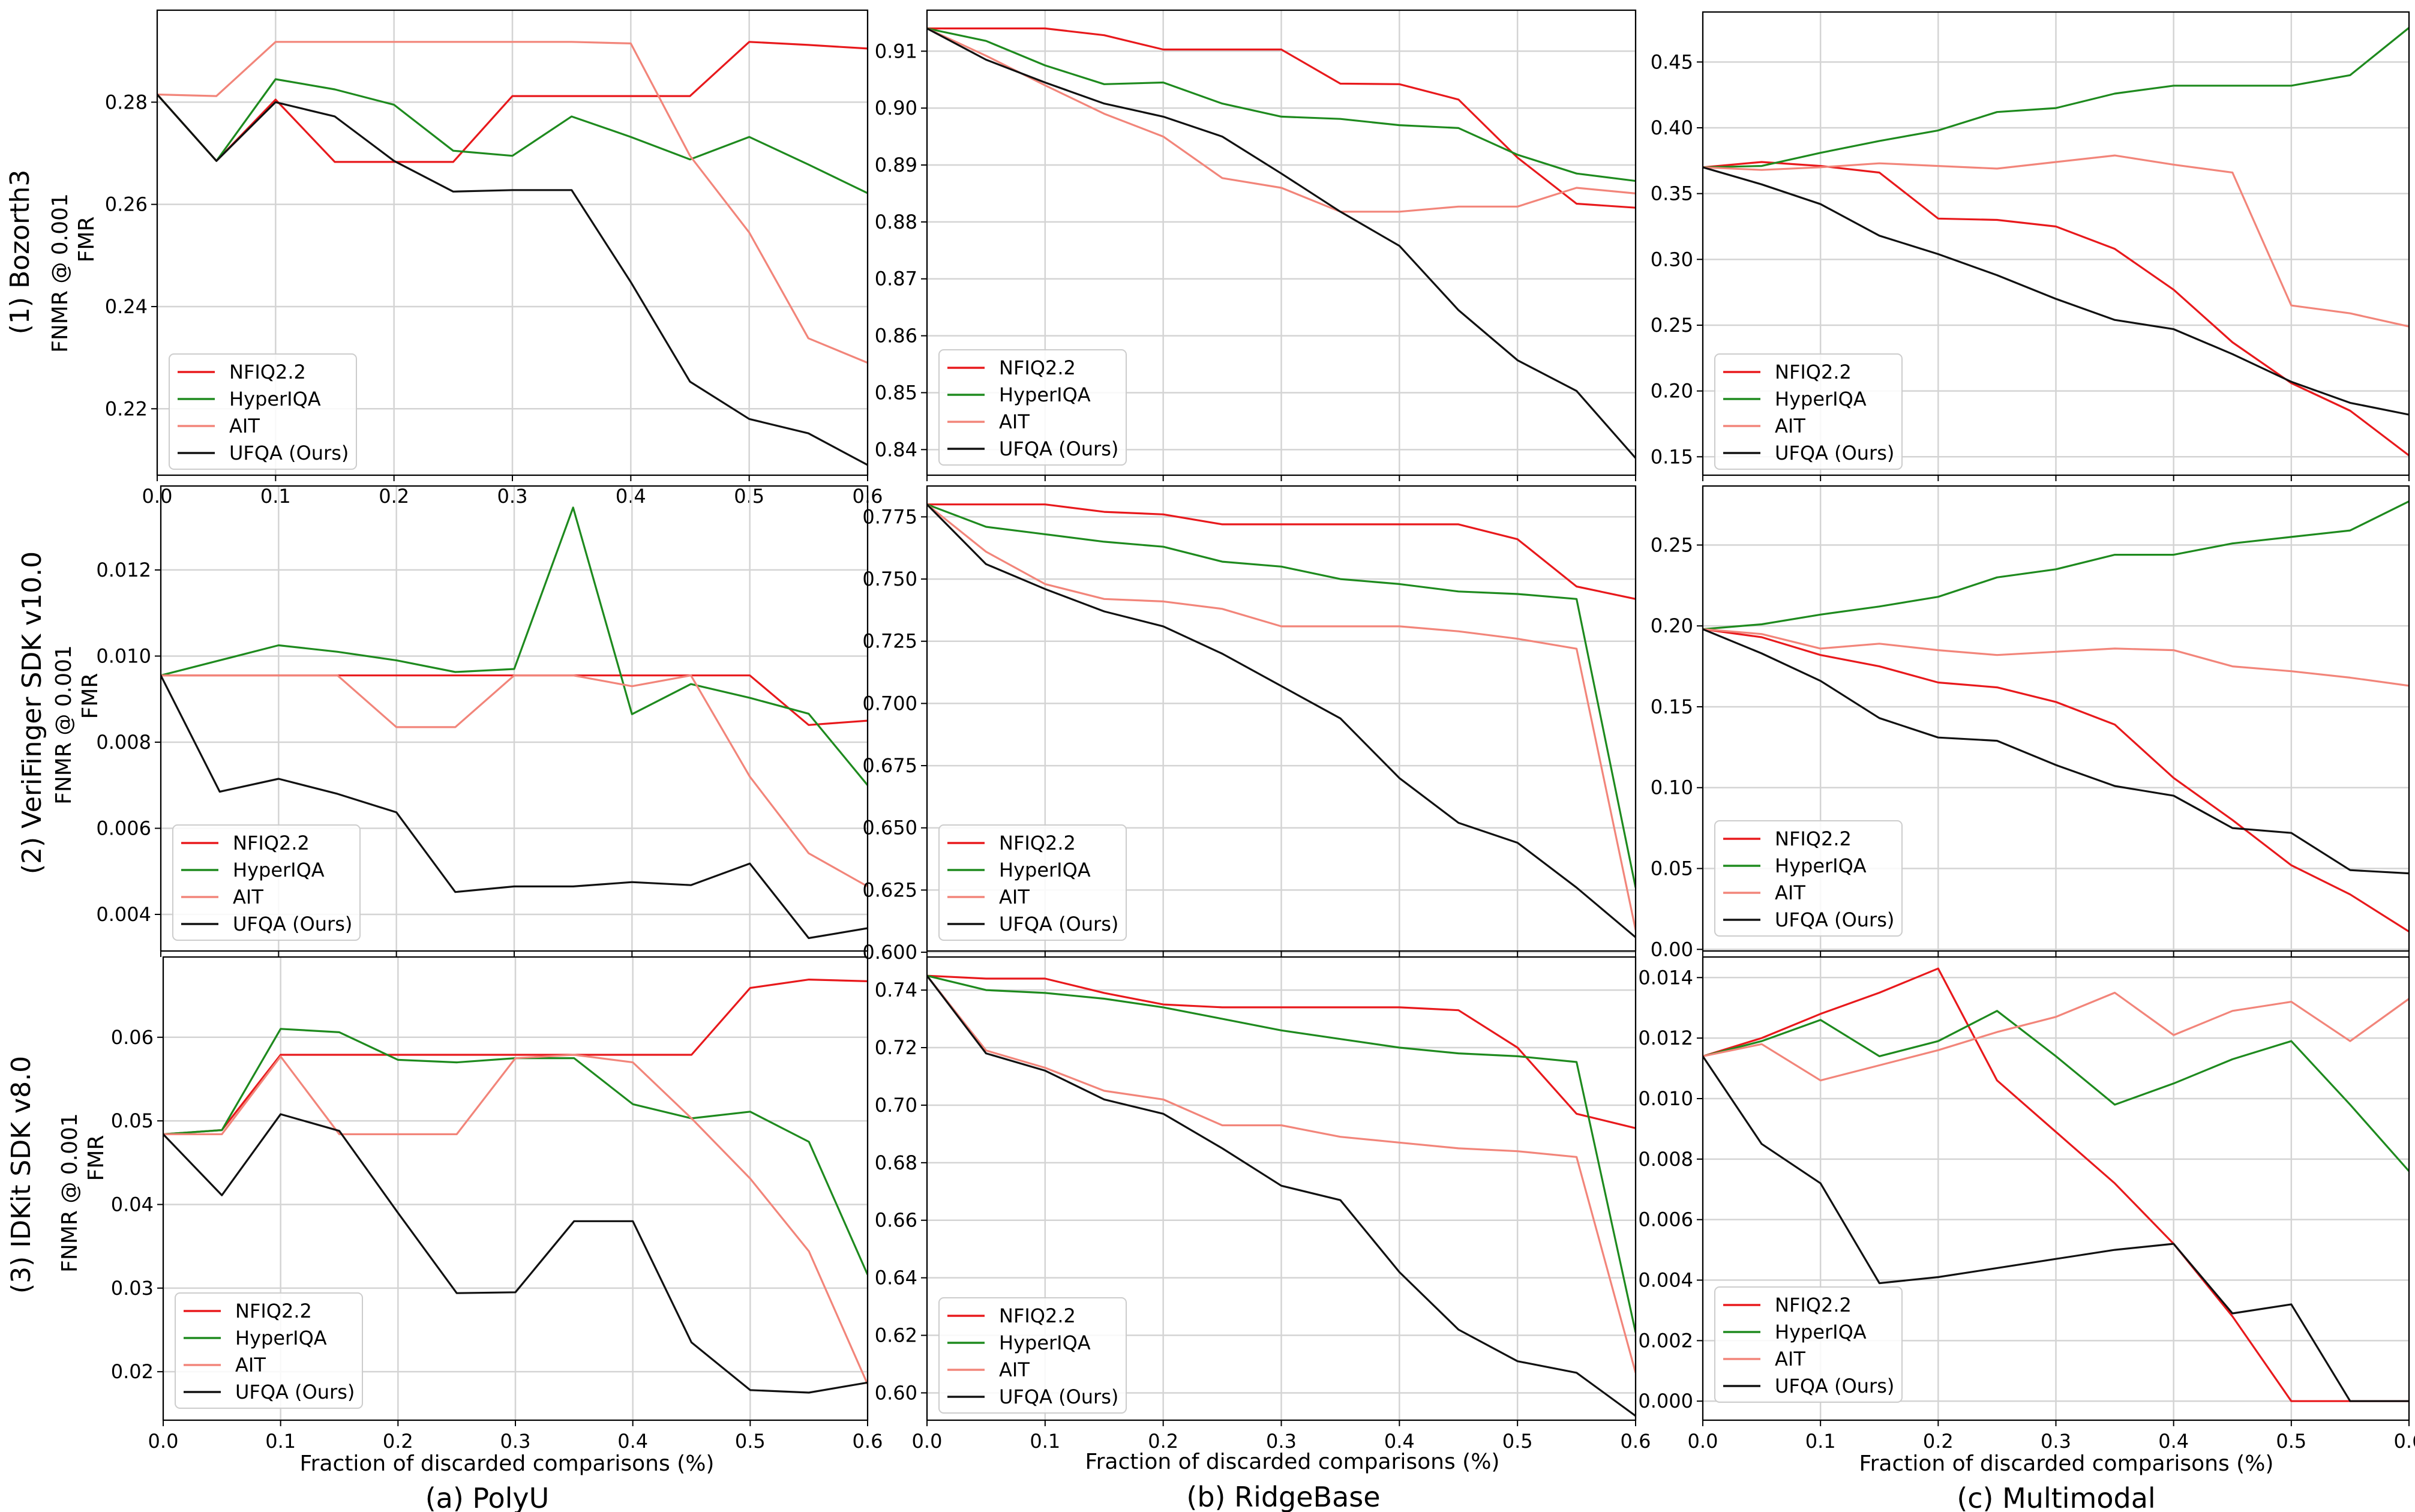 This screenshot has width=2415, height=1512. What do you see at coordinates (632, 1441) in the screenshot?
I see `xtick-label: 0.4` at bounding box center [632, 1441].